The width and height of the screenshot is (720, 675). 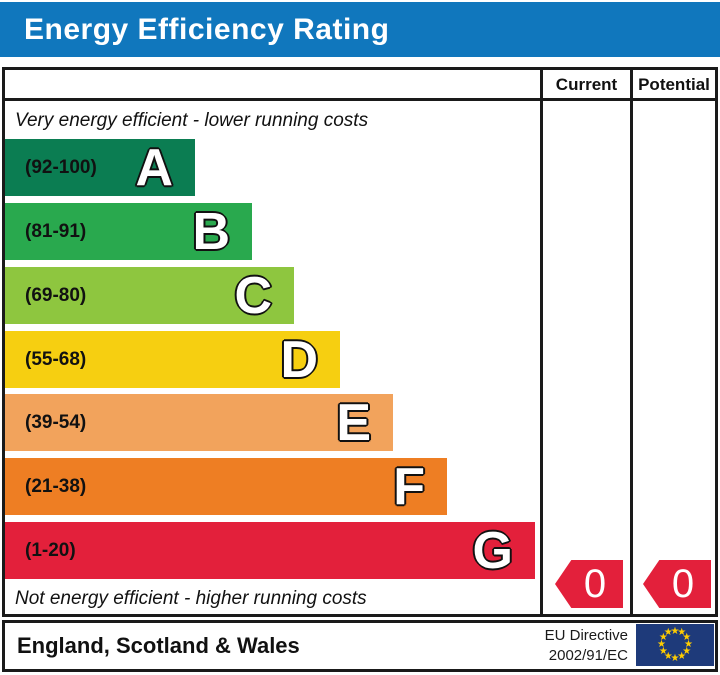 I want to click on eu-directive-line1: EU Directive, so click(x=586, y=635).